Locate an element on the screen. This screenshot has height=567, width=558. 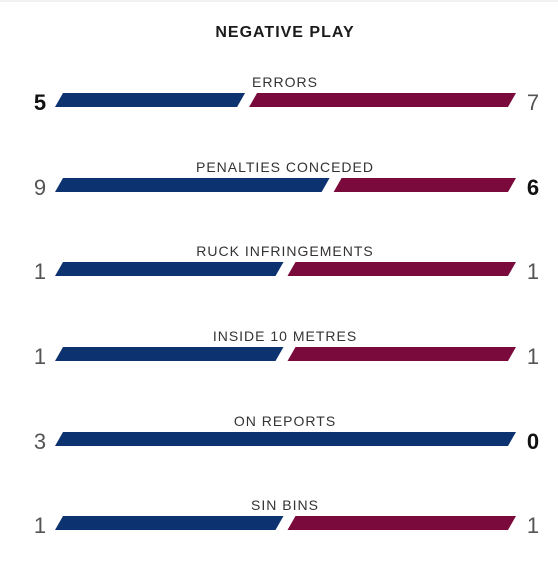
stat-label: SIN BINS is located at coordinates (285, 505).